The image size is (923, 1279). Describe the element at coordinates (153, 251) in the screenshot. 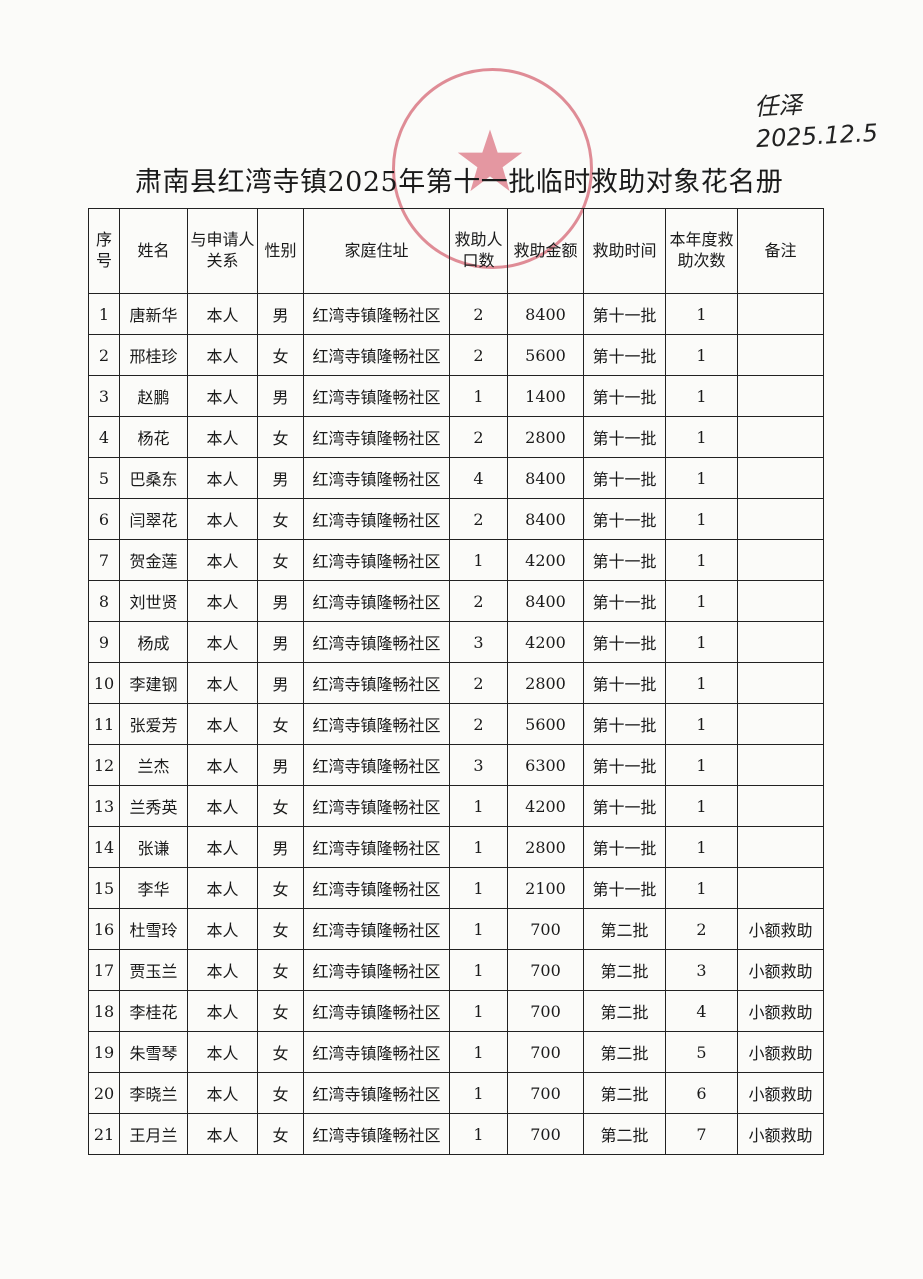

I see `header-col-name: 姓名` at that location.